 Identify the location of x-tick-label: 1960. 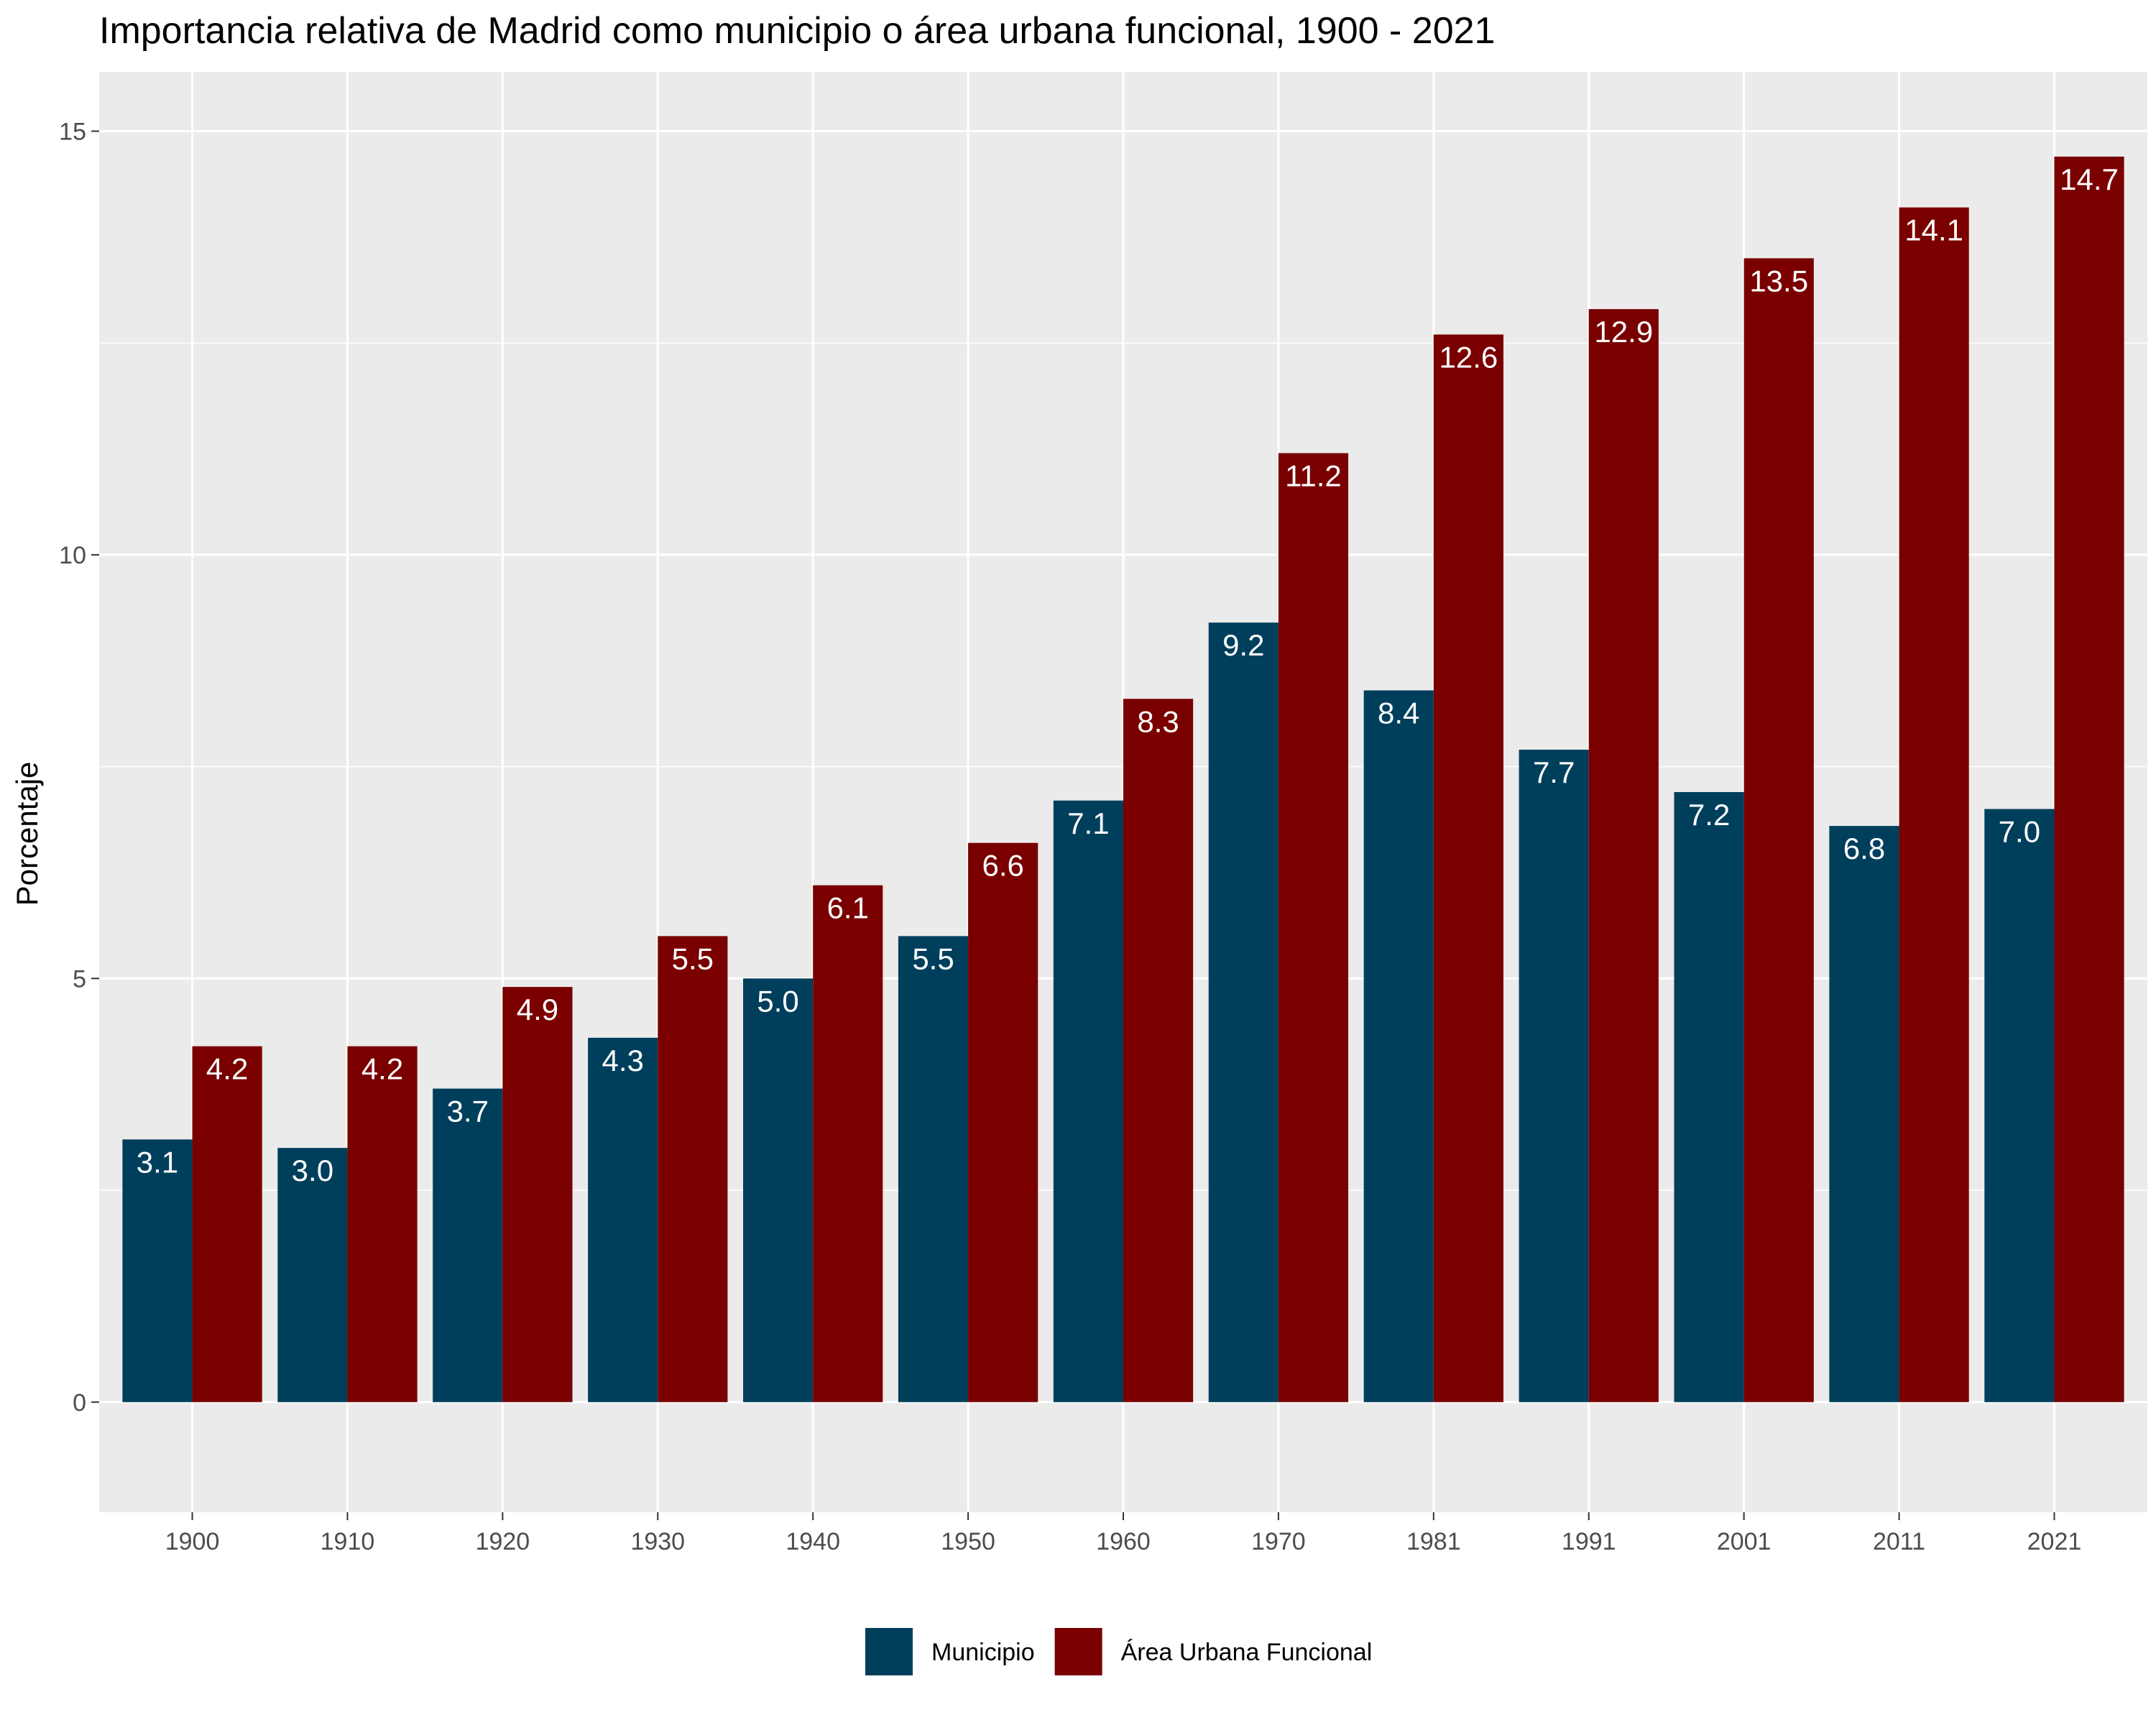
(1123, 1541).